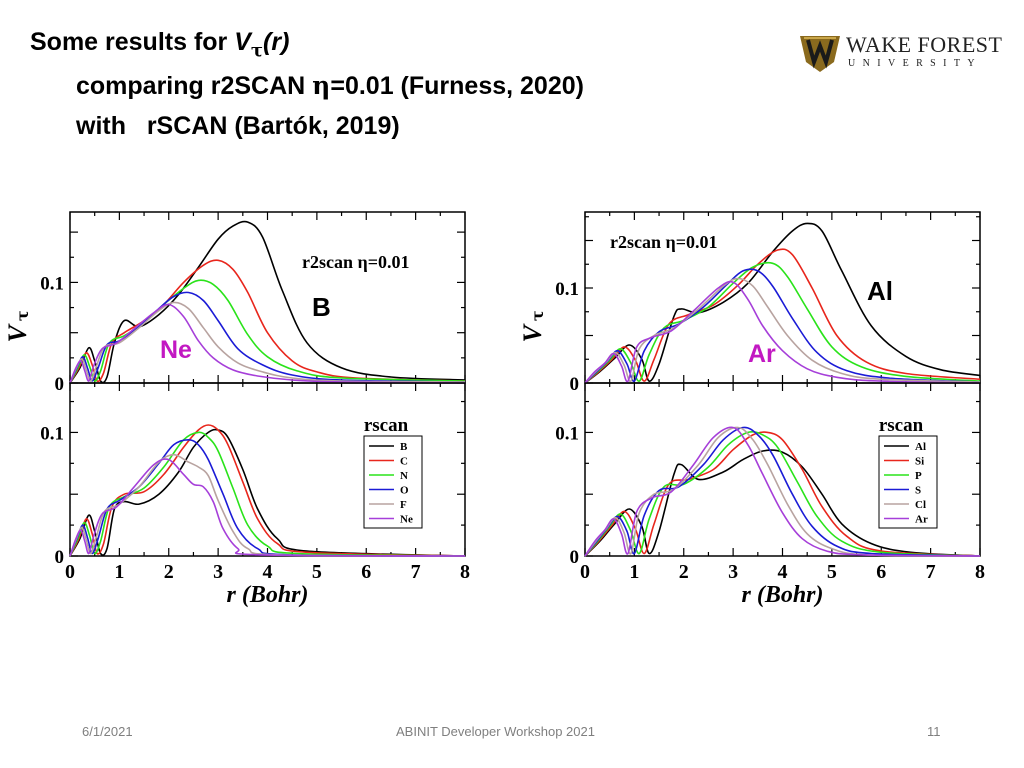  I want to click on wake-forest-logo: WAKE FOREST UNIVERSITY, so click(900, 53).